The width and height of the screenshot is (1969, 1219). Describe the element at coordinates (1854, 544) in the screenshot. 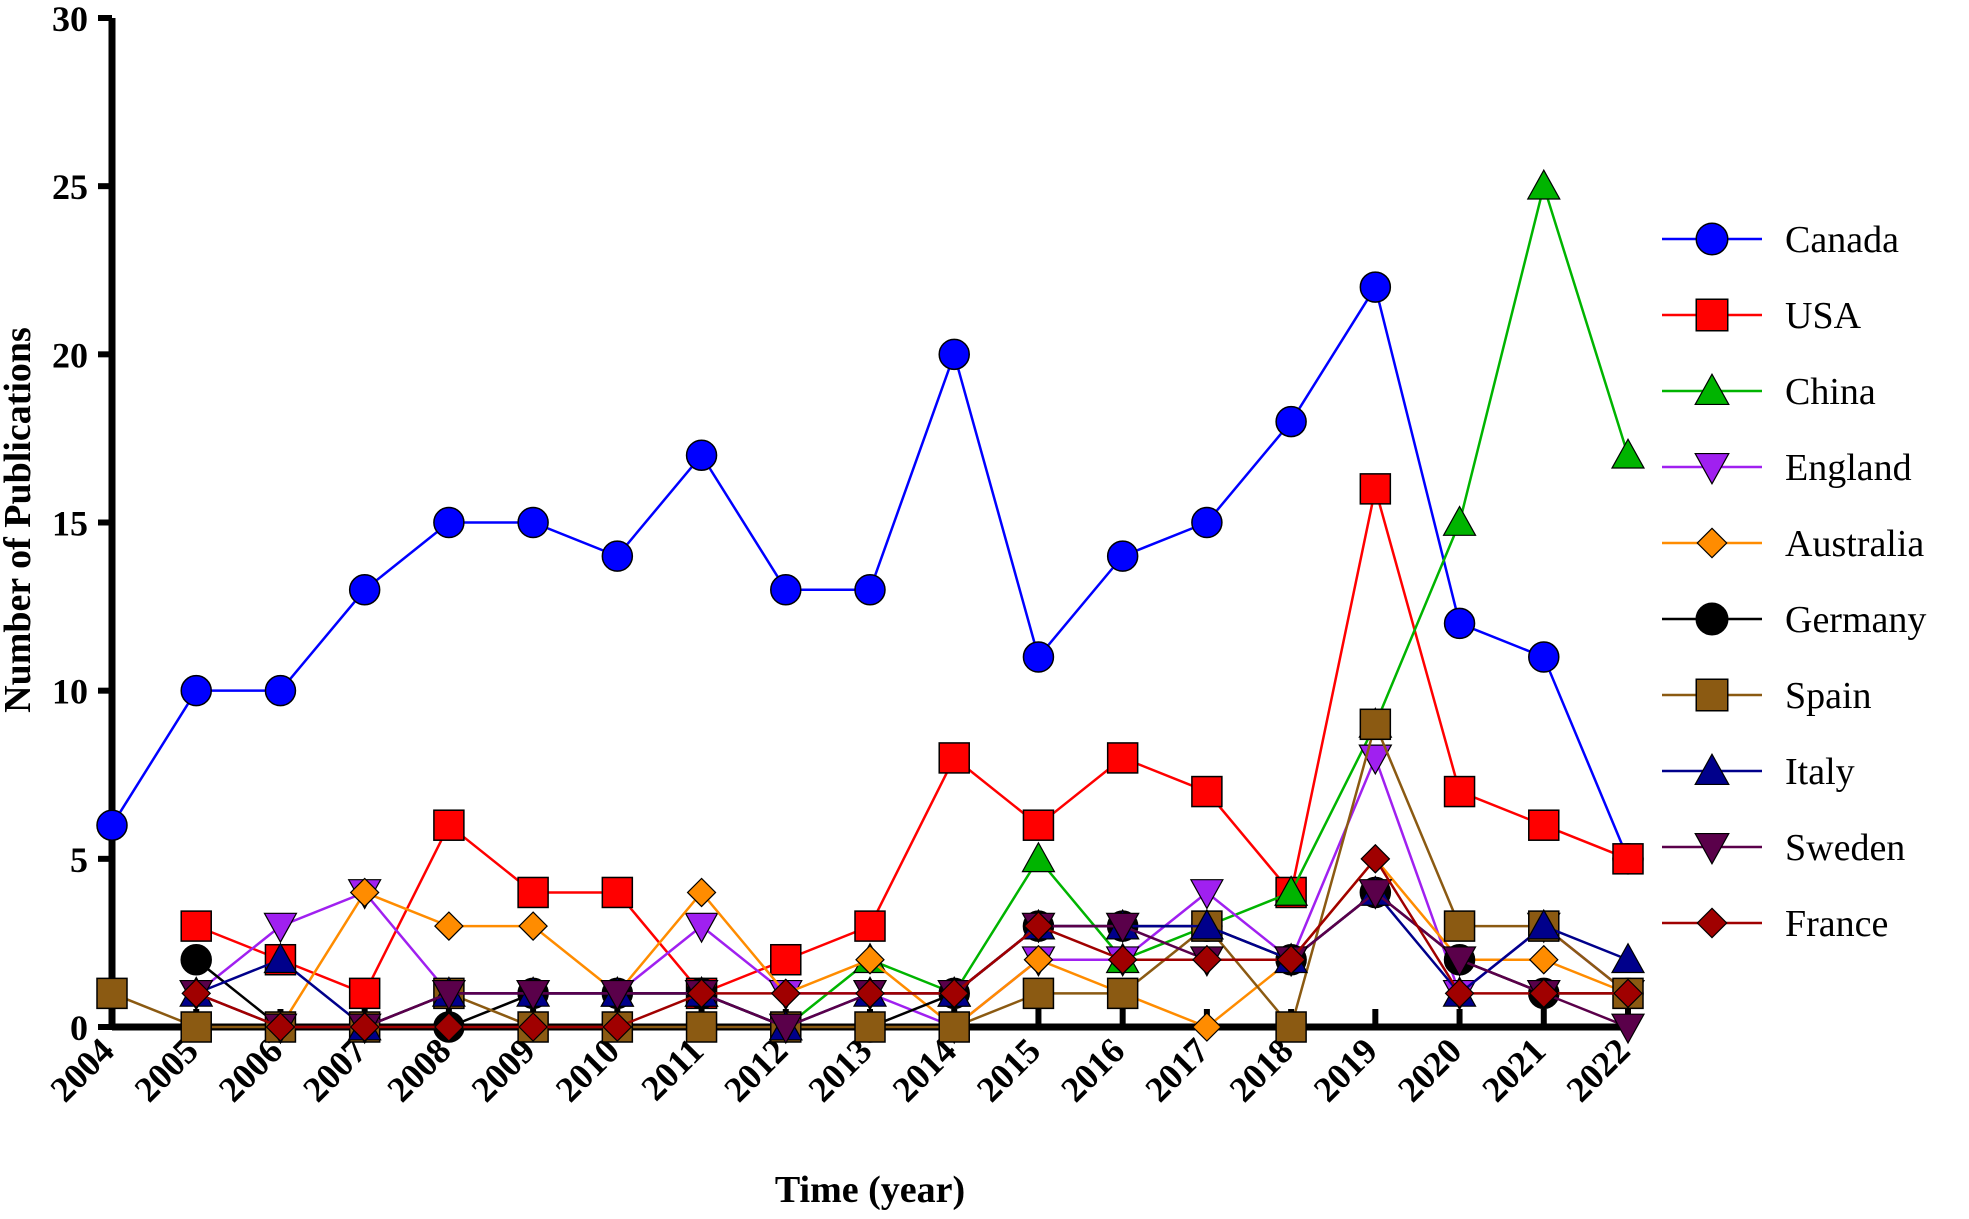

I see `legend-label: Australia` at that location.